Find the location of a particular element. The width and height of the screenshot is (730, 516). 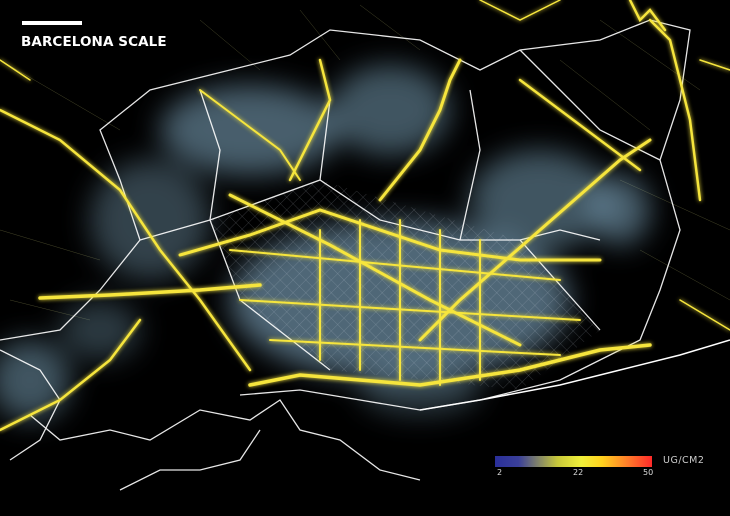

legend-gradient-bar is located at coordinates (573, 461).